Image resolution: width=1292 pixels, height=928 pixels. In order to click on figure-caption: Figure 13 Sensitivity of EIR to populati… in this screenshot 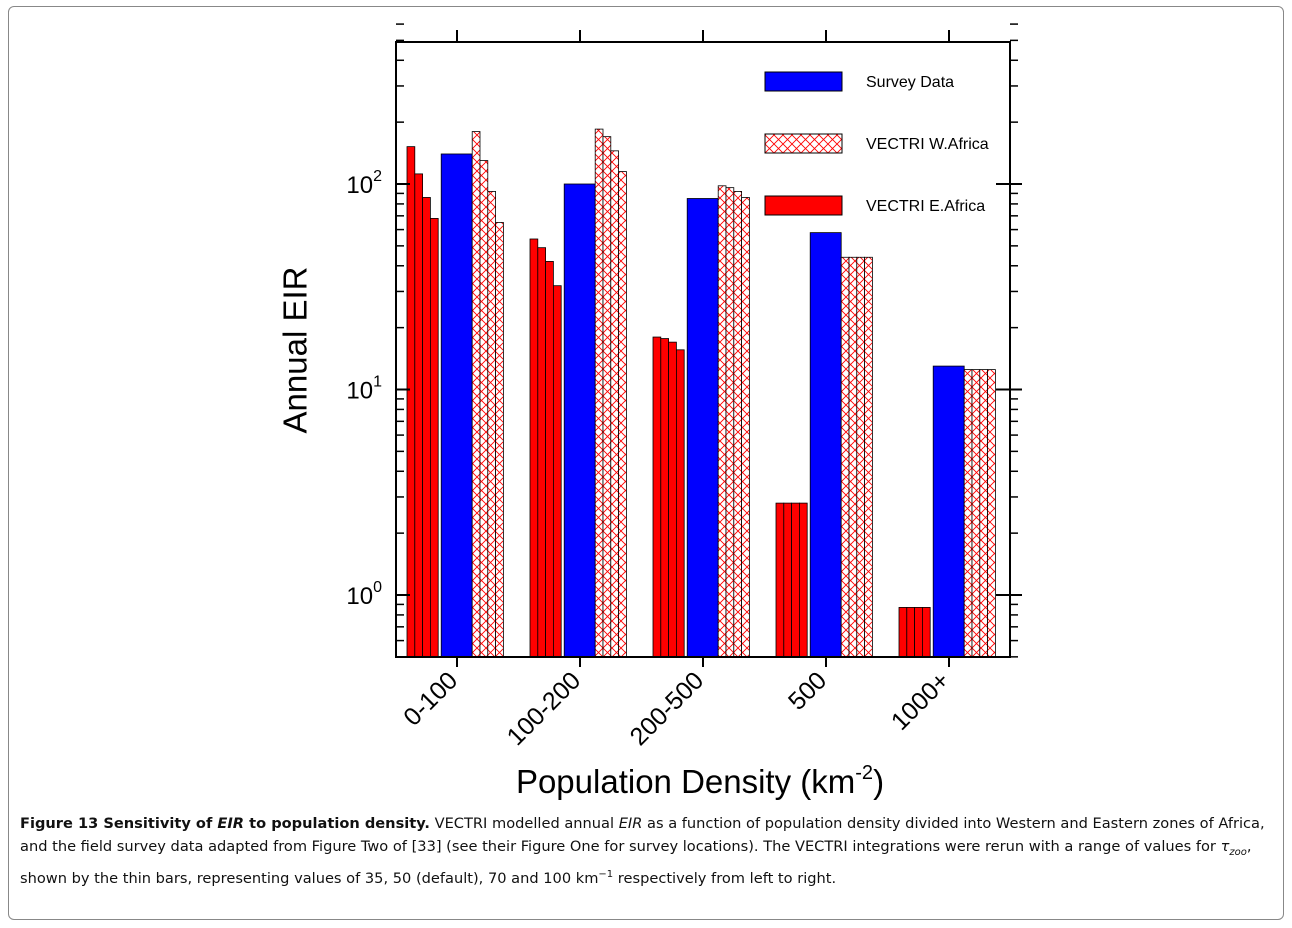, I will do `click(642, 851)`.